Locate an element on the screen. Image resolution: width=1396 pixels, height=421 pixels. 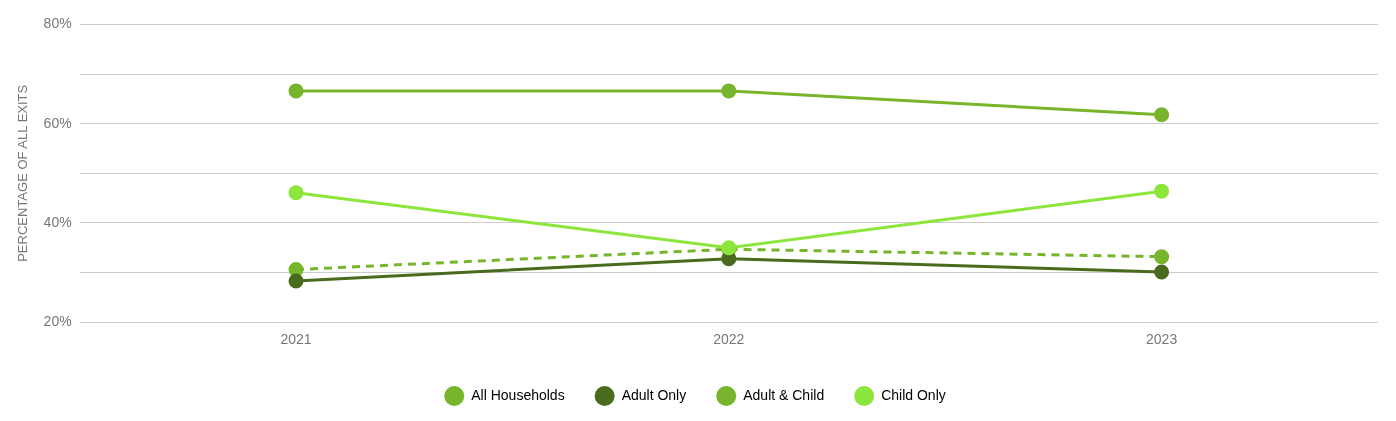
y-tick-label: 80% is located at coordinates (57, 23).